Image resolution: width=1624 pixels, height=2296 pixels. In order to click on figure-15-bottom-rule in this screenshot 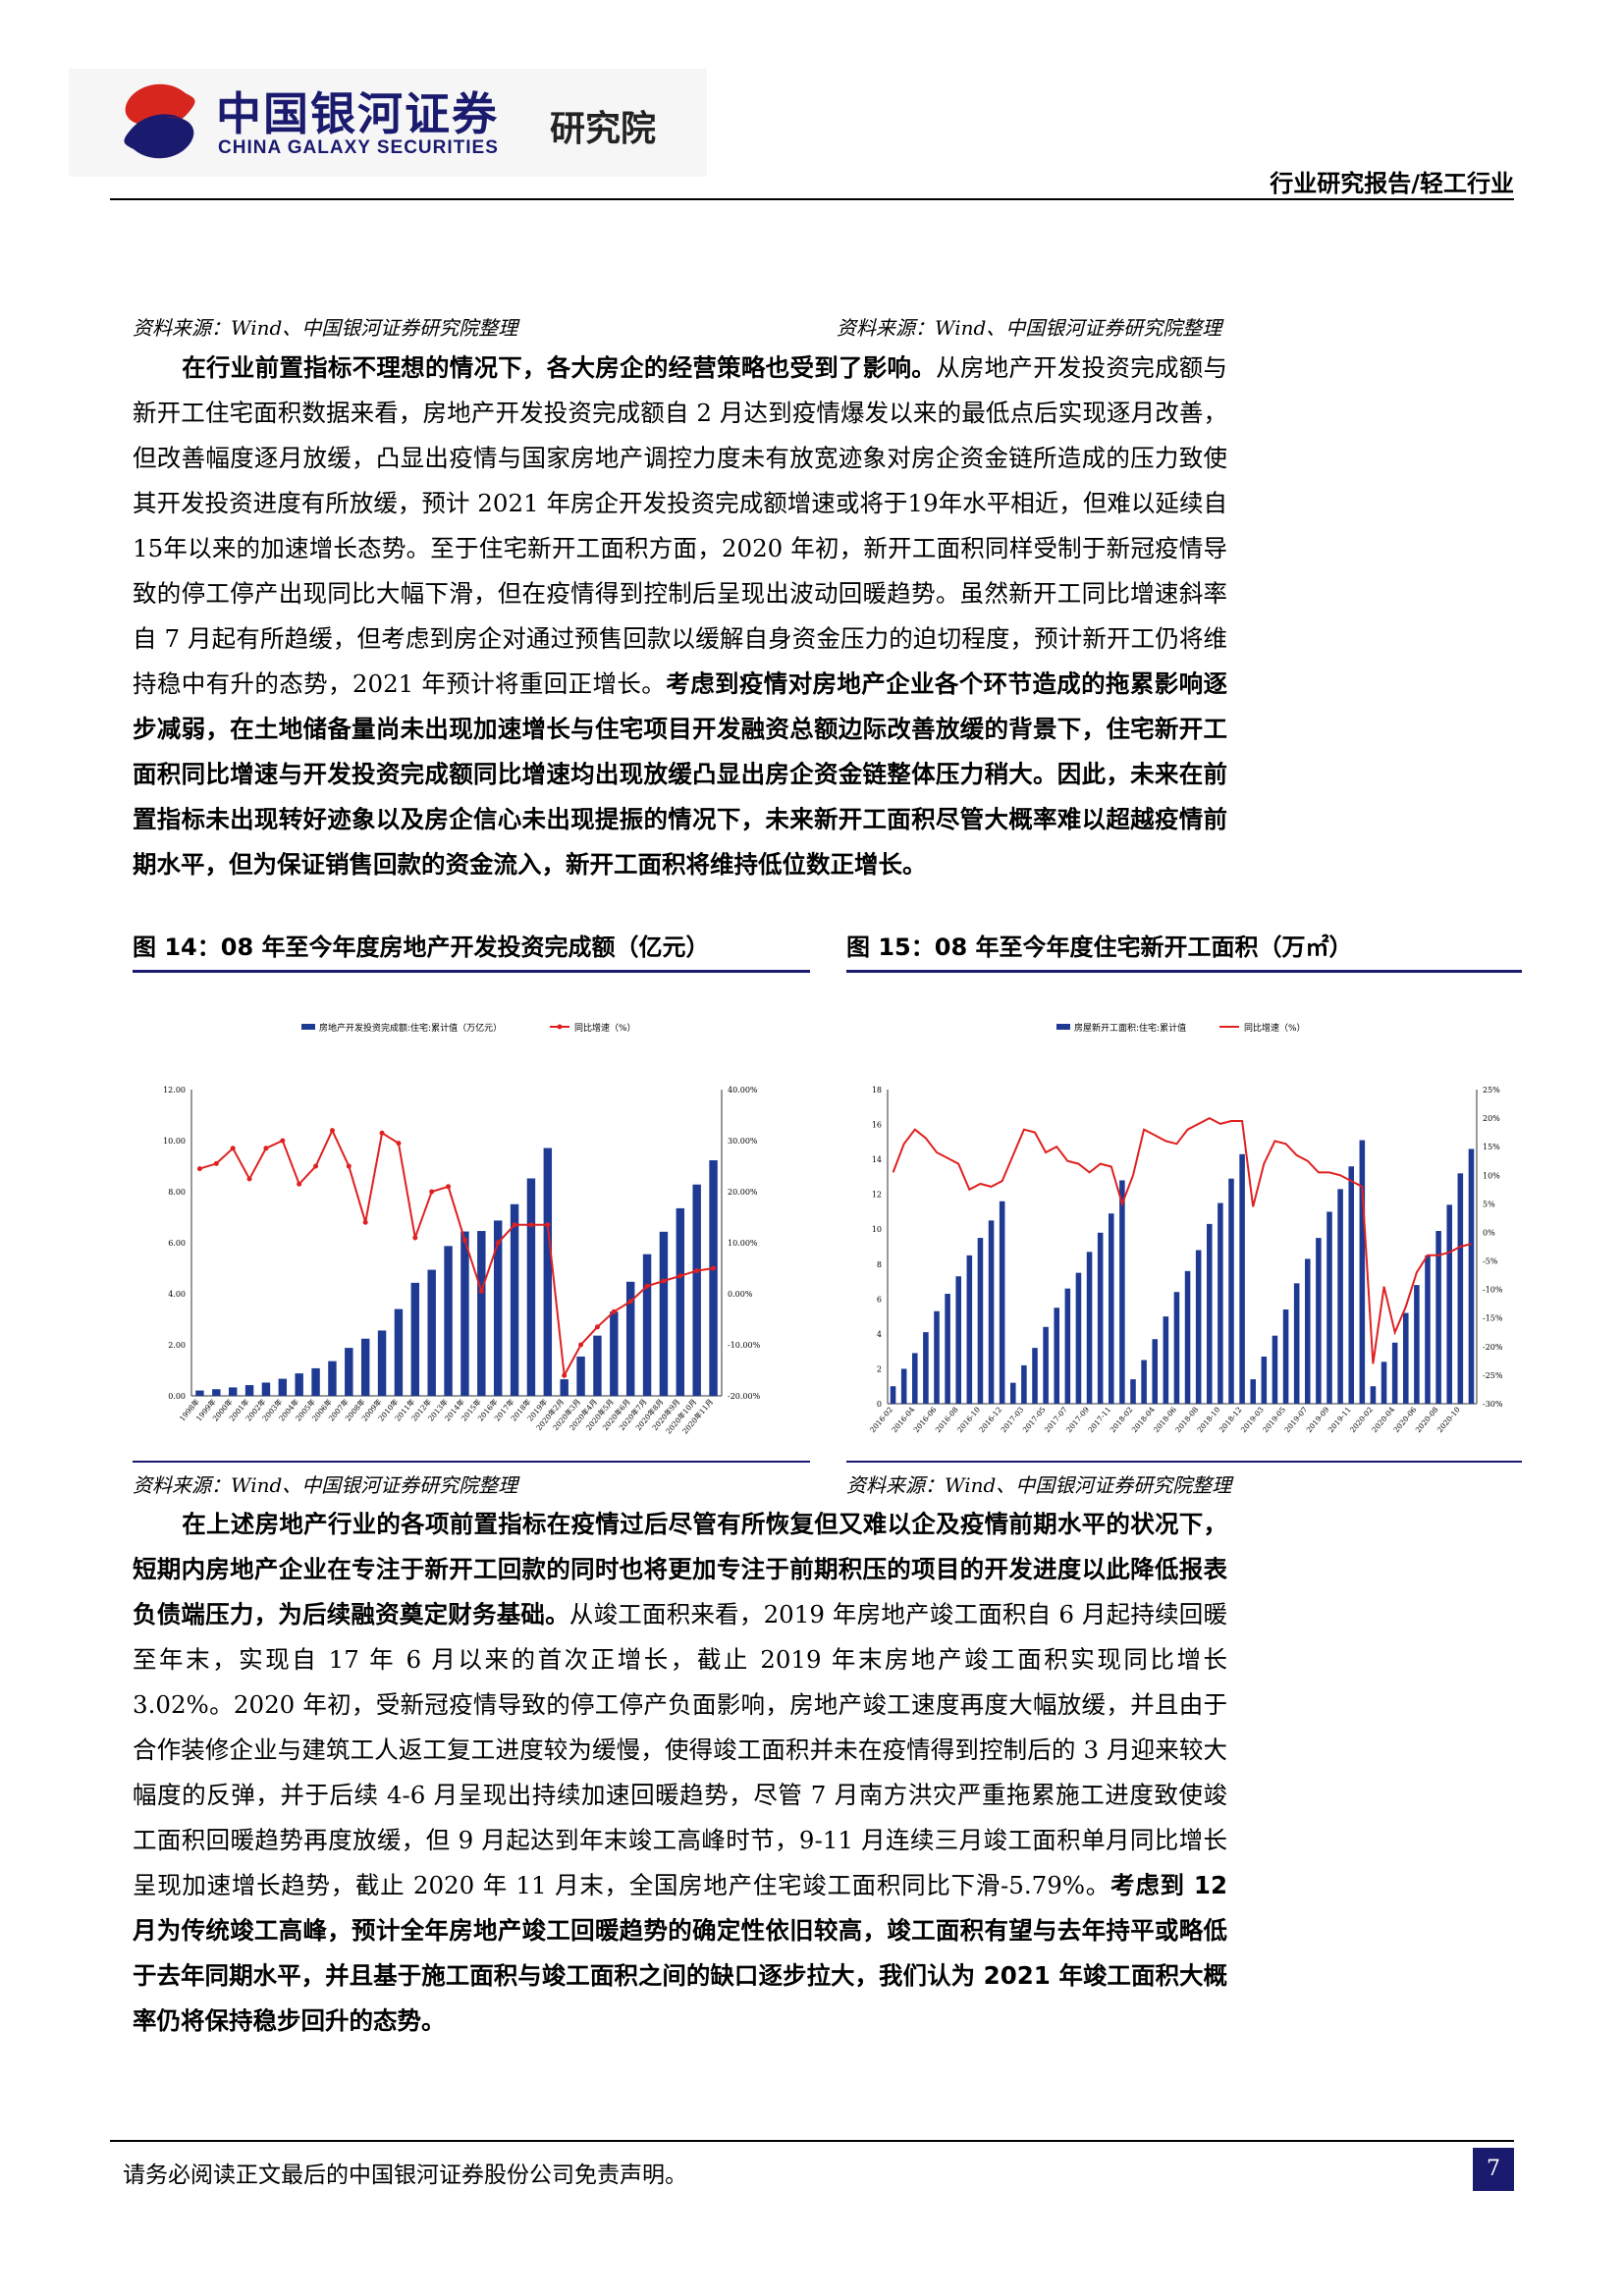, I will do `click(1184, 1462)`.